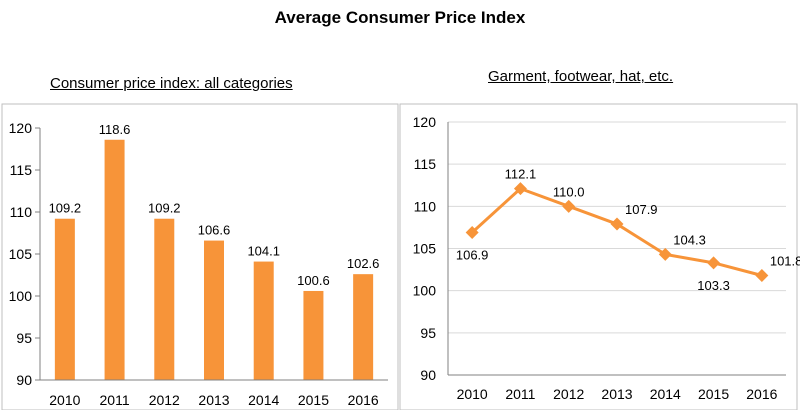  I want to click on data-label: 118.6, so click(115, 129).